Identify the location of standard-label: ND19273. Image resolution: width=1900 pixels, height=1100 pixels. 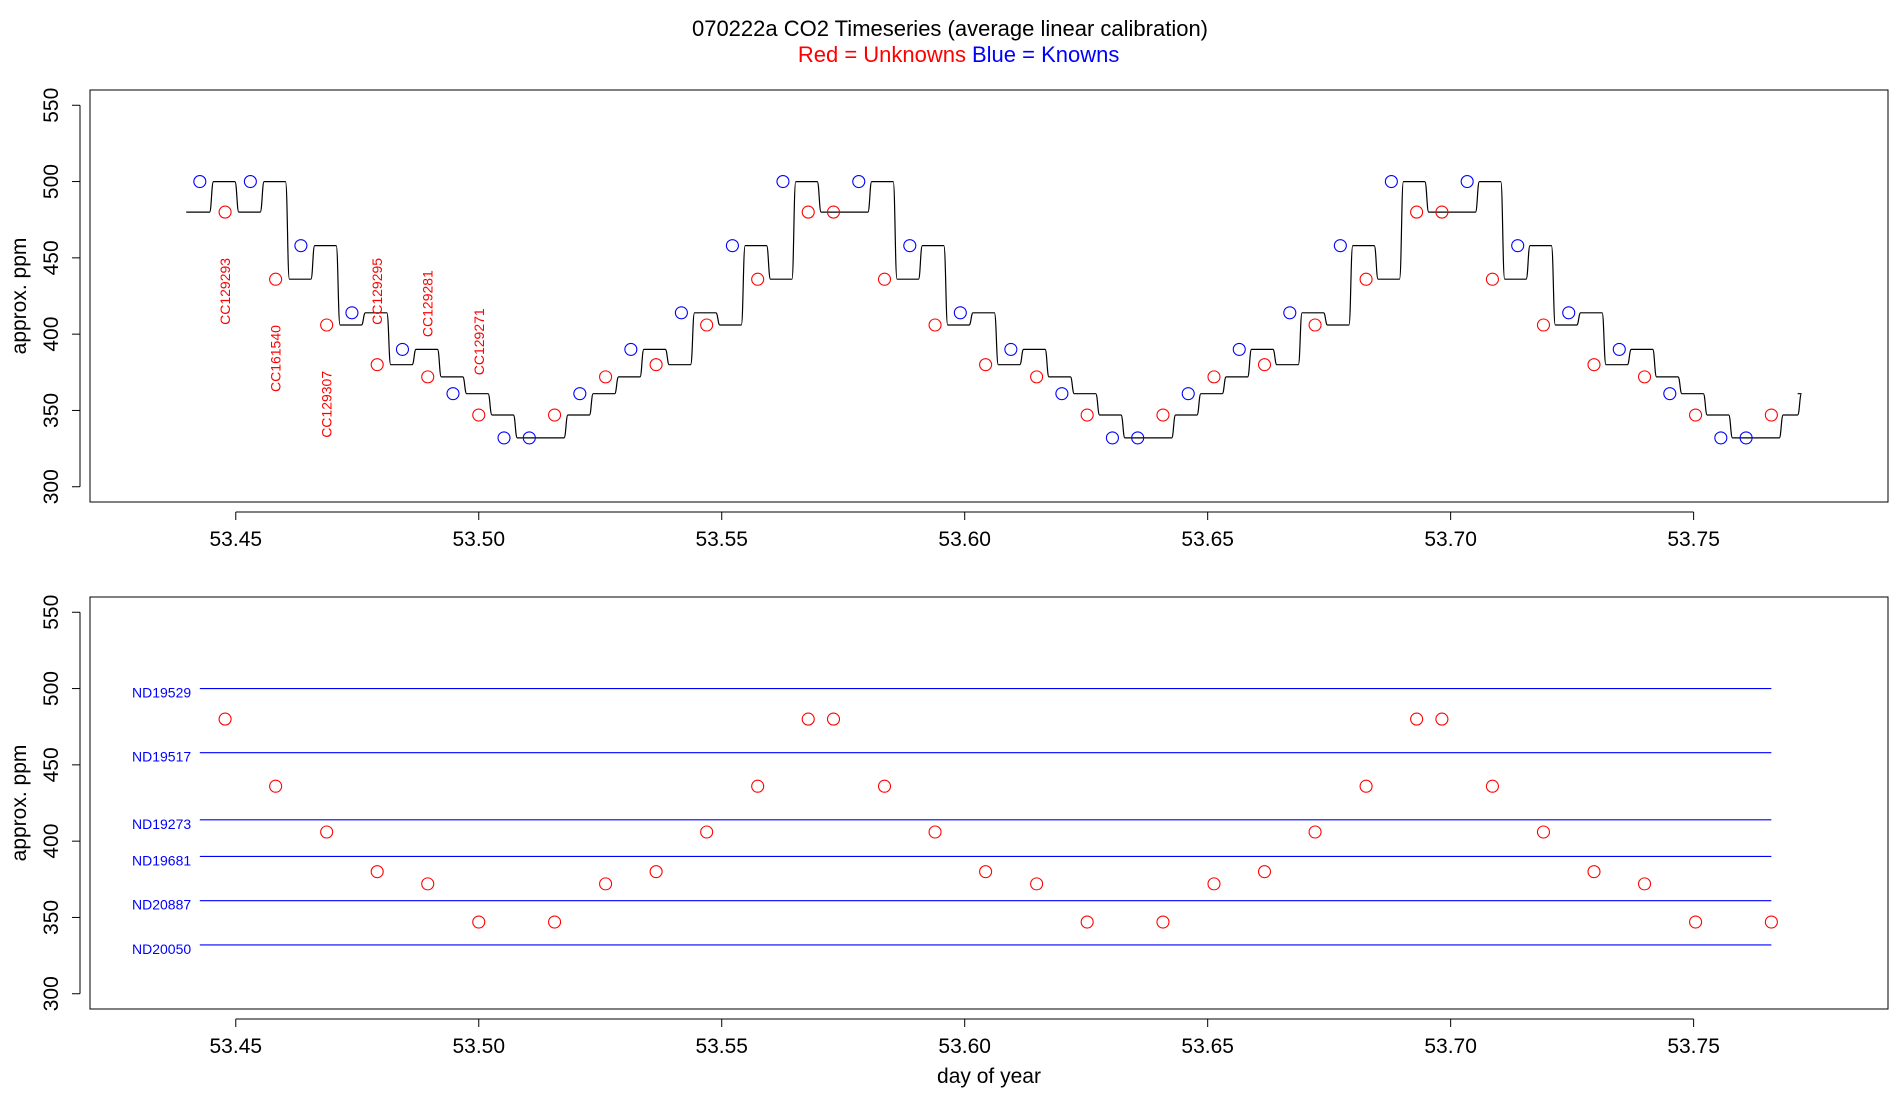
(161, 824).